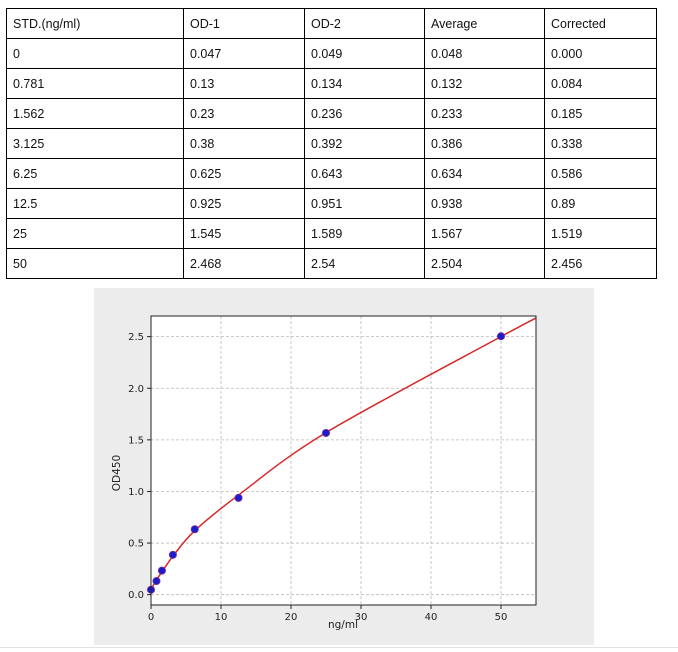  Describe the element at coordinates (291, 617) in the screenshot. I see `x-tick-label: 20` at that location.